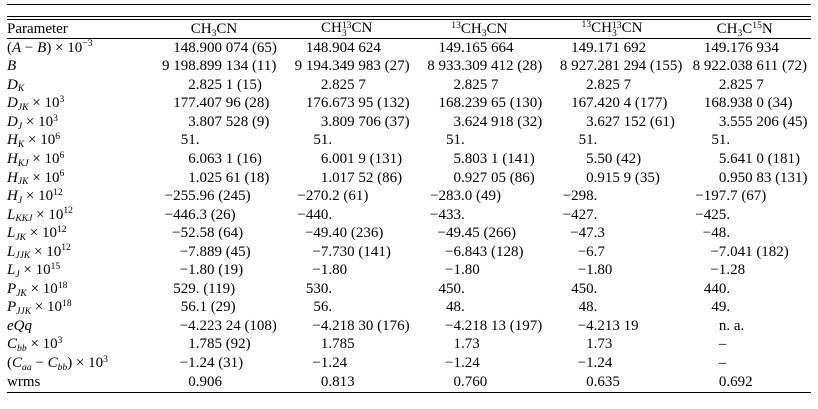 The height and width of the screenshot is (409, 818). I want to click on value-cell-13ch3cn: 5.803 1 (141), so click(479, 159).